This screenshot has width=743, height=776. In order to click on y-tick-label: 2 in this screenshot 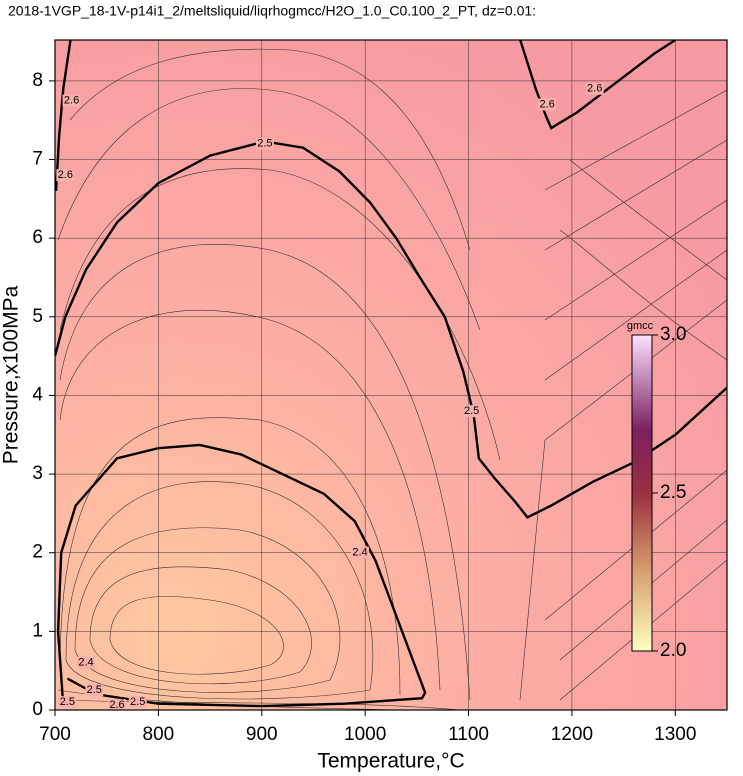, I will do `click(37, 552)`.